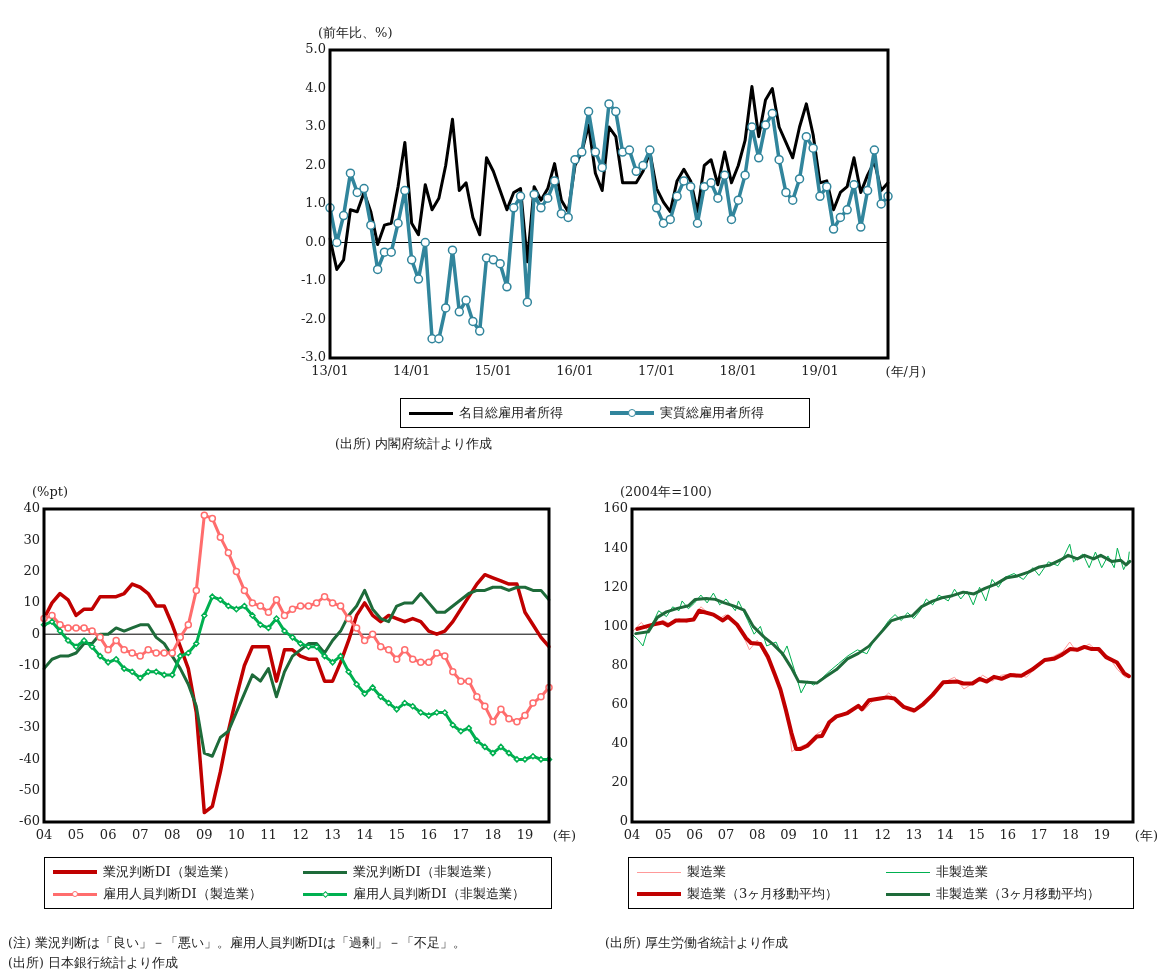 The image size is (1162, 972). Describe the element at coordinates (313, 318) in the screenshot. I see `y-tick-label: -2.0` at that location.